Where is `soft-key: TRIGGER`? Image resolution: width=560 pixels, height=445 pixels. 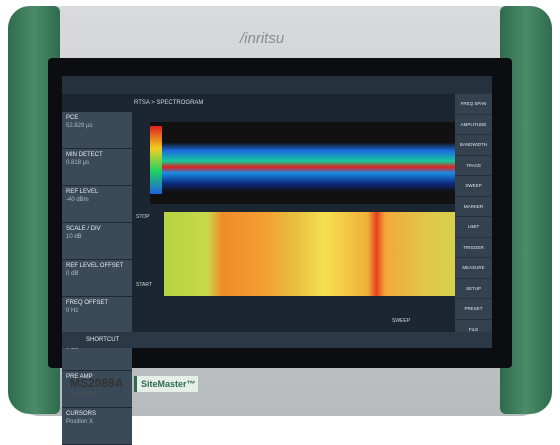 soft-key: TRIGGER is located at coordinates (473, 247).